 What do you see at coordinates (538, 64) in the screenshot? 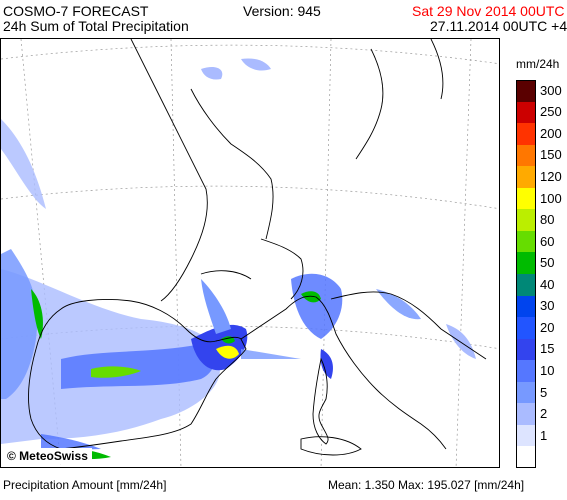
I see `legend-unit: mm/24h` at bounding box center [538, 64].